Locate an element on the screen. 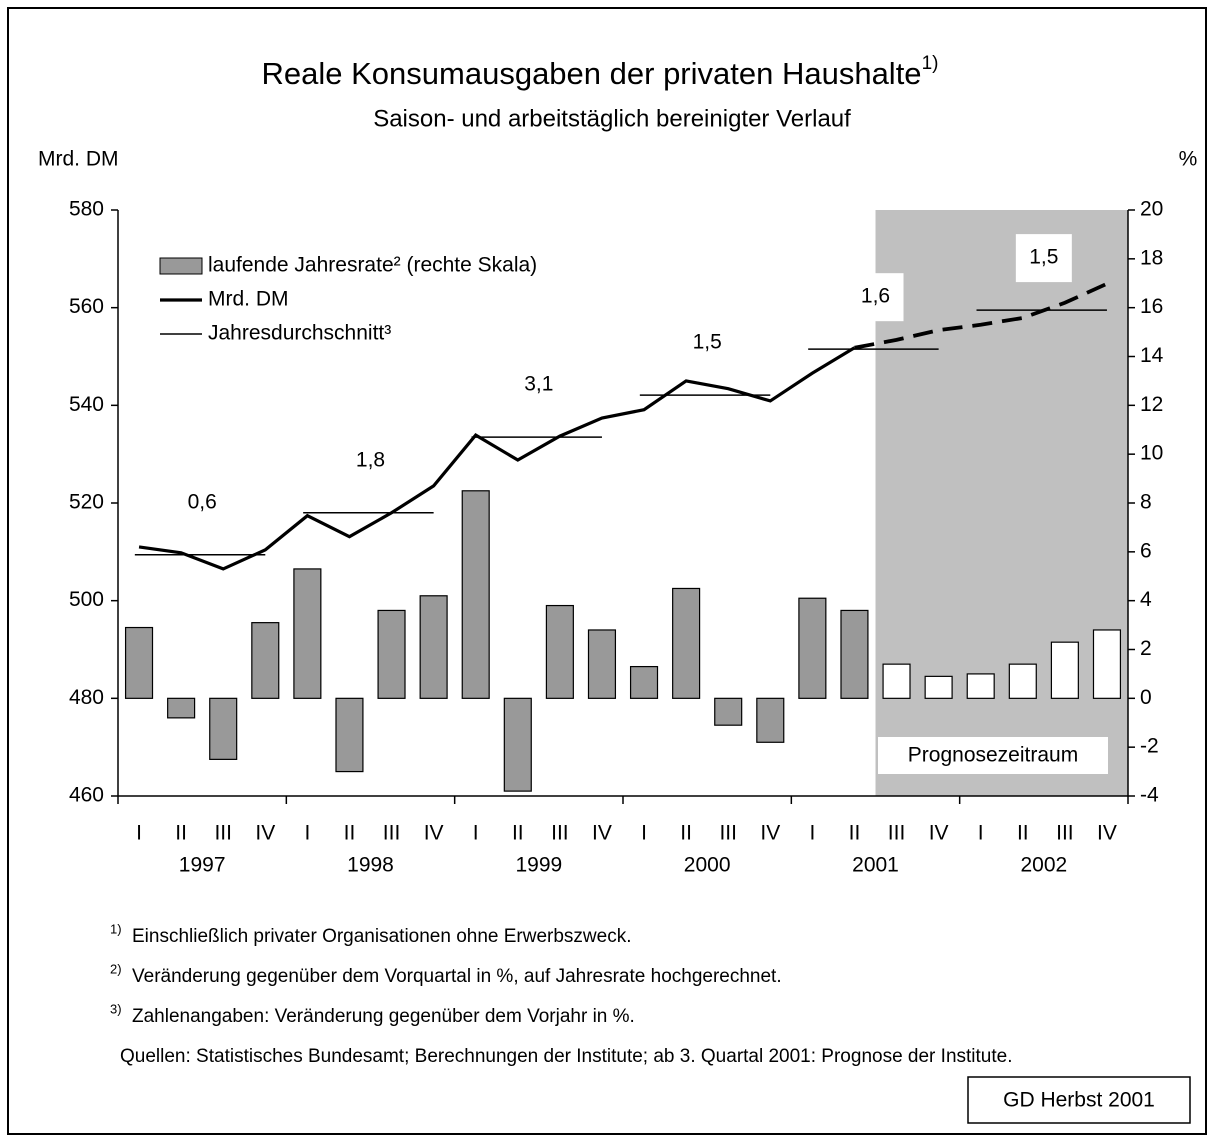 This screenshot has height=1142, width=1215. footnote-marker: 1) is located at coordinates (116, 928).